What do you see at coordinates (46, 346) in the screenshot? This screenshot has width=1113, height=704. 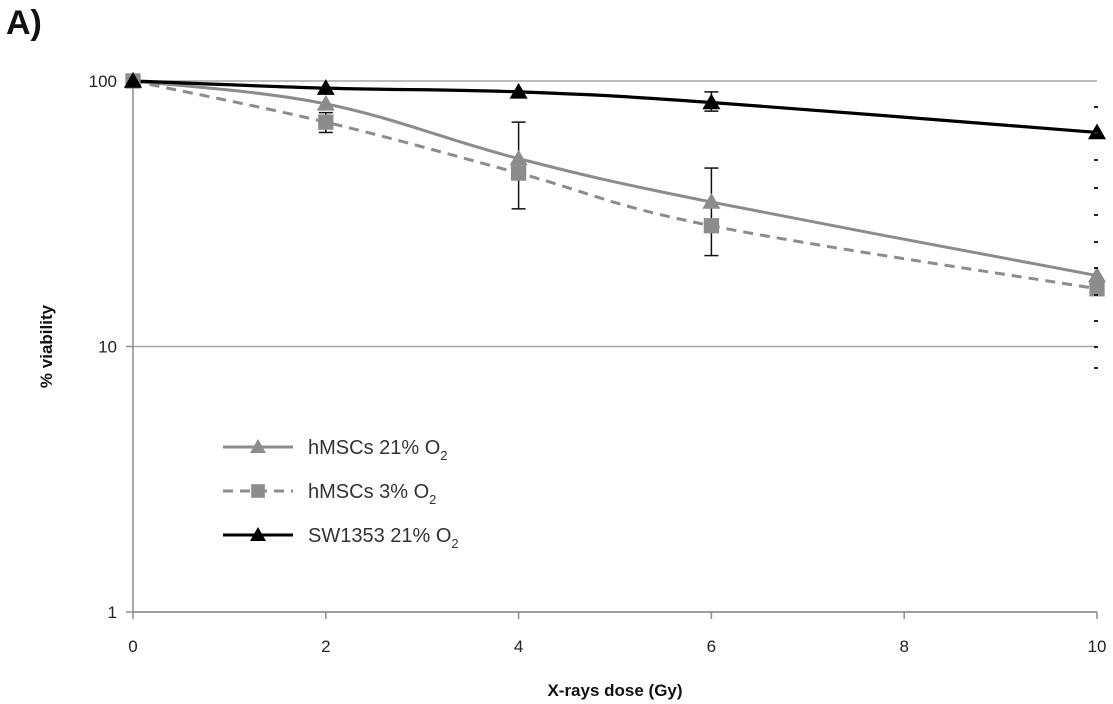 I see `y-axis-title: % viability` at bounding box center [46, 346].